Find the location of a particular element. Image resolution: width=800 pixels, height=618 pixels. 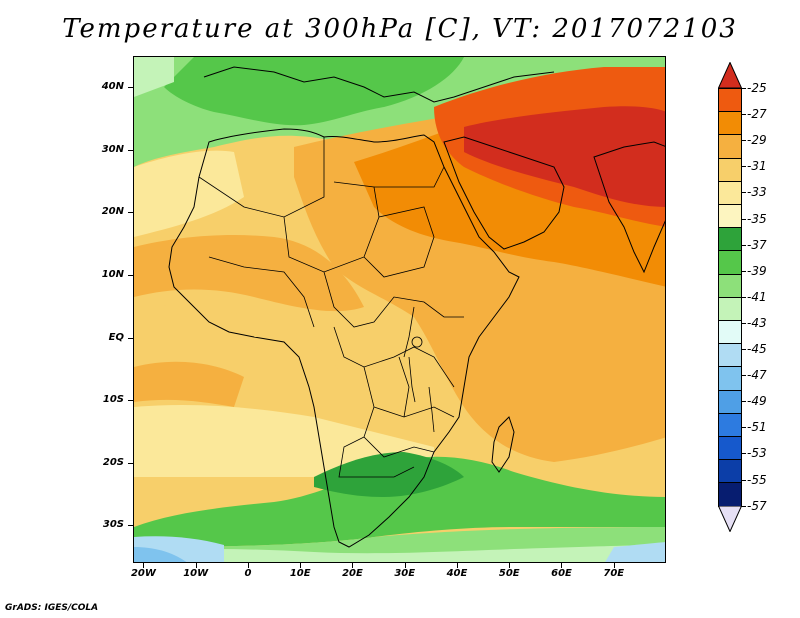

madagascar-outline is located at coordinates (503, 444).